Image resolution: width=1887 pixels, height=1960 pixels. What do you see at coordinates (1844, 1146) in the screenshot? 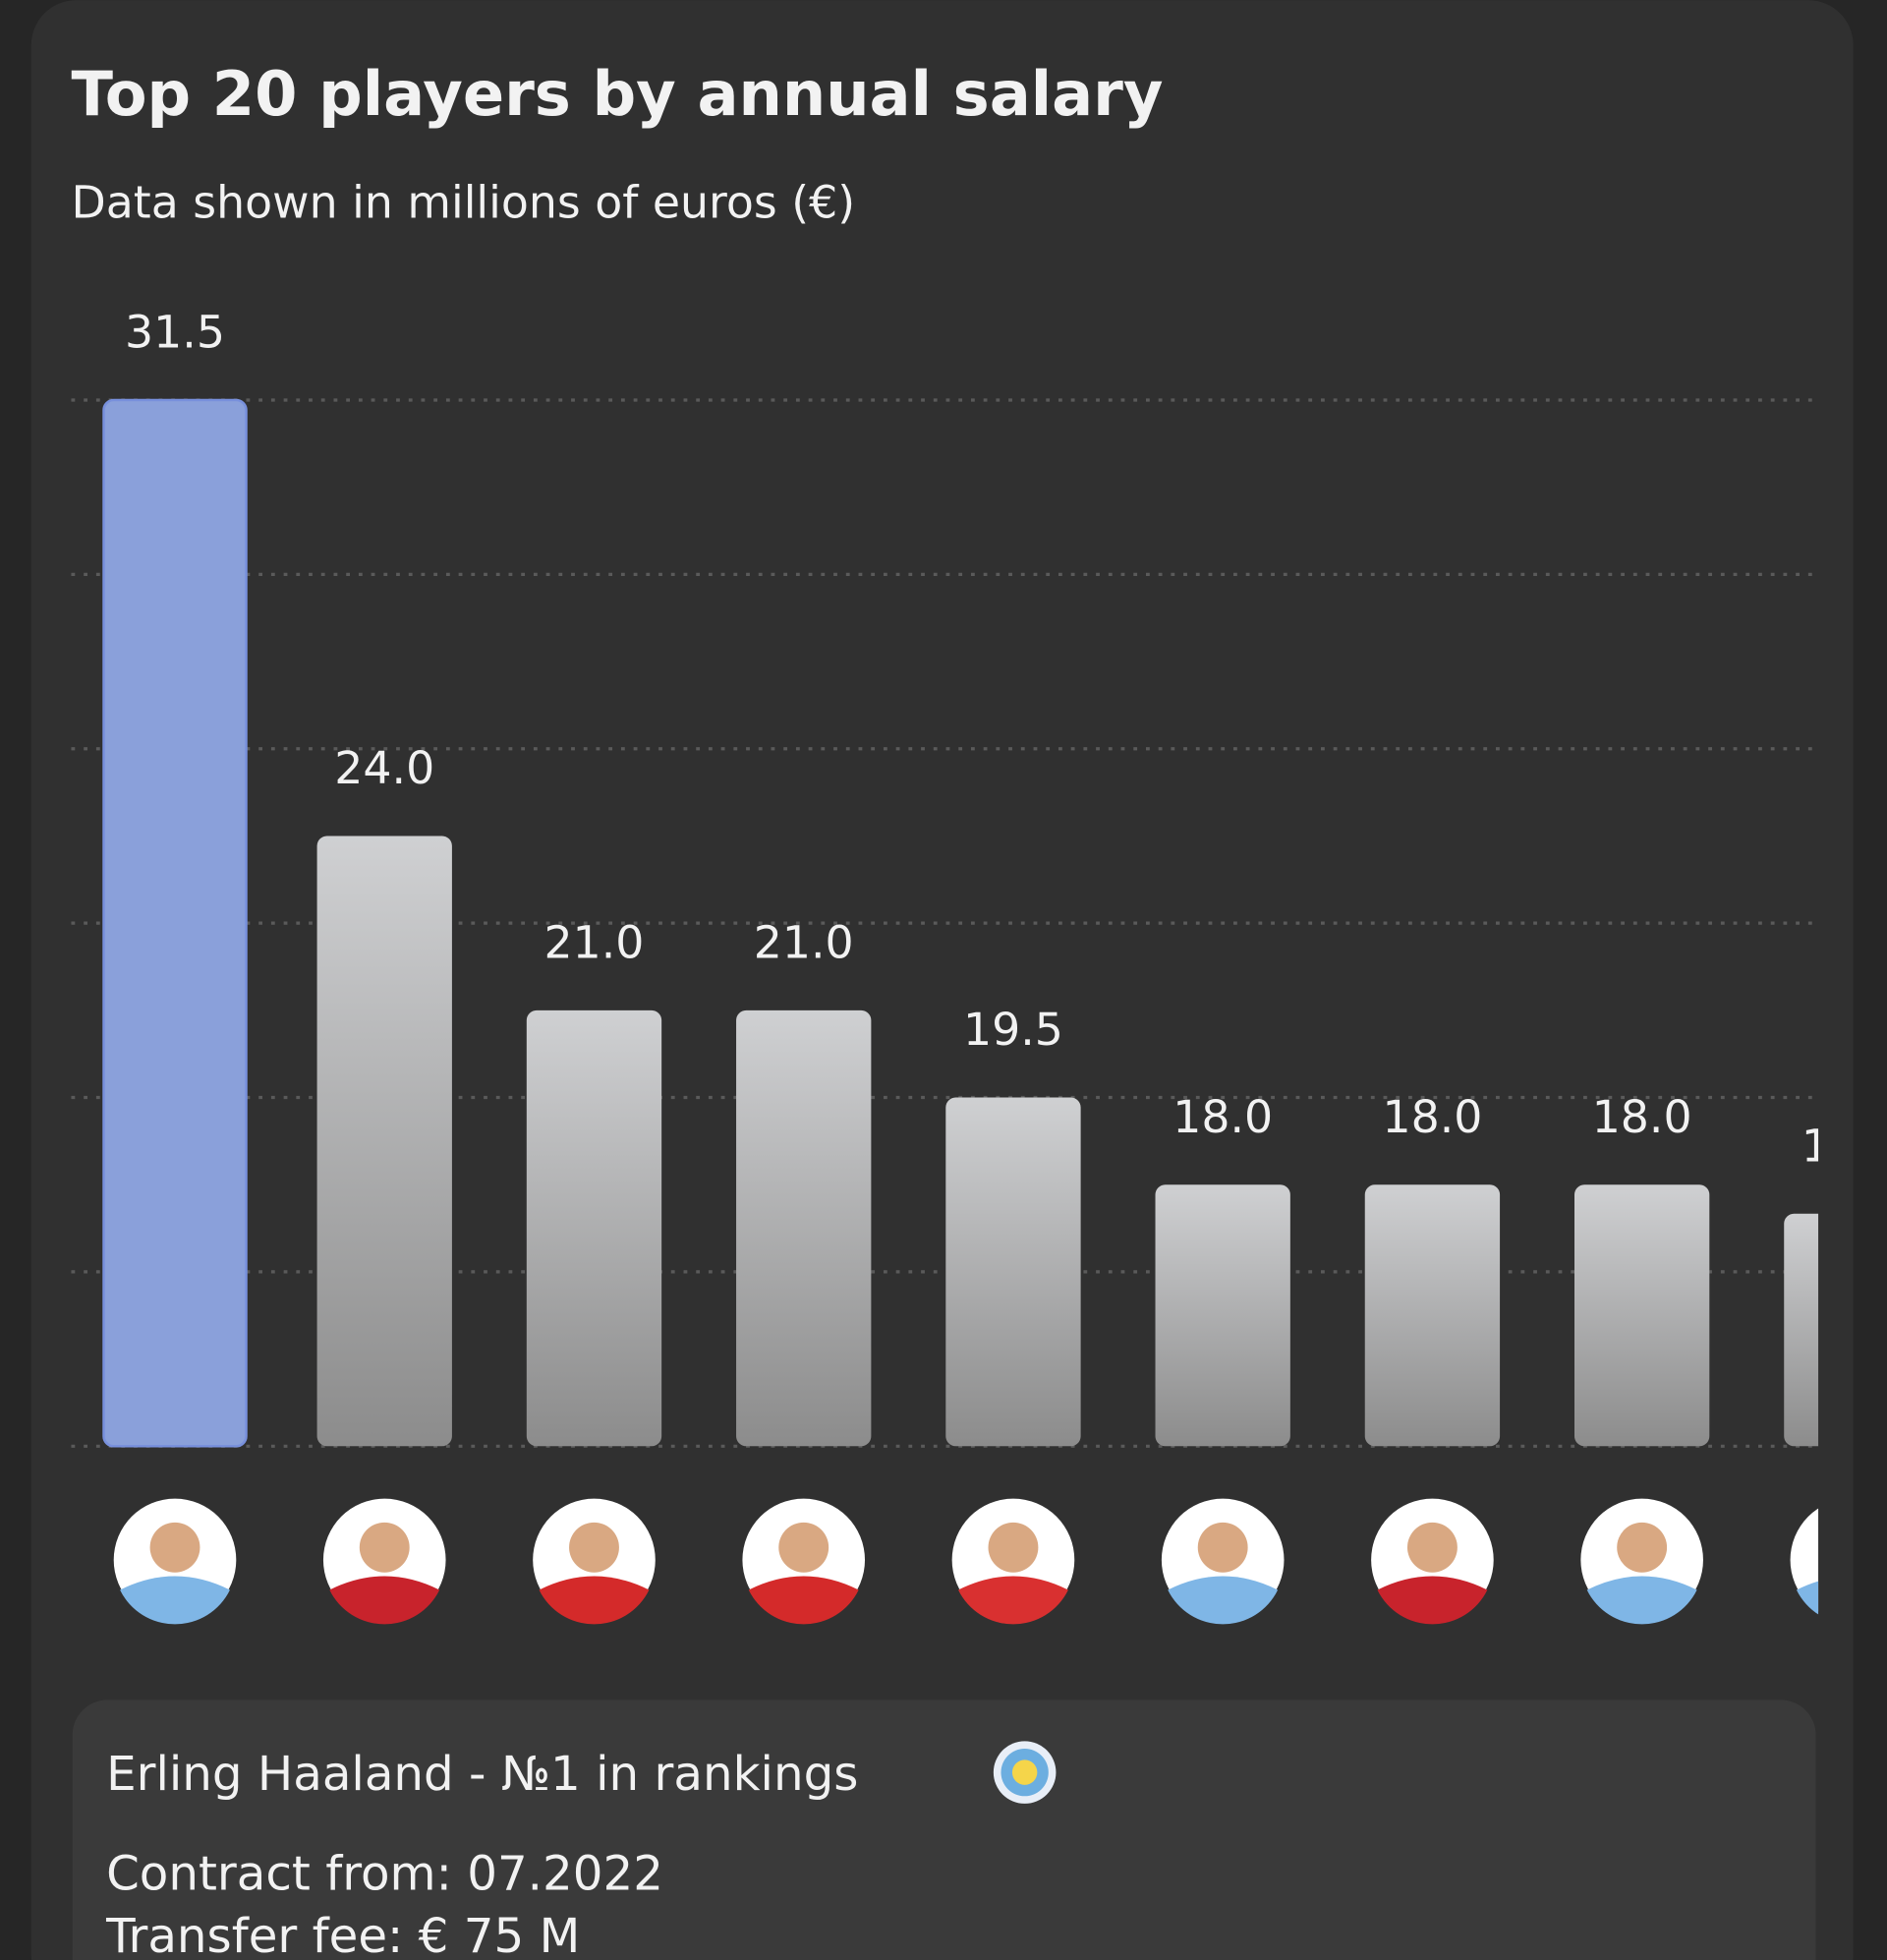
I see `value-label: 17.5` at bounding box center [1844, 1146].